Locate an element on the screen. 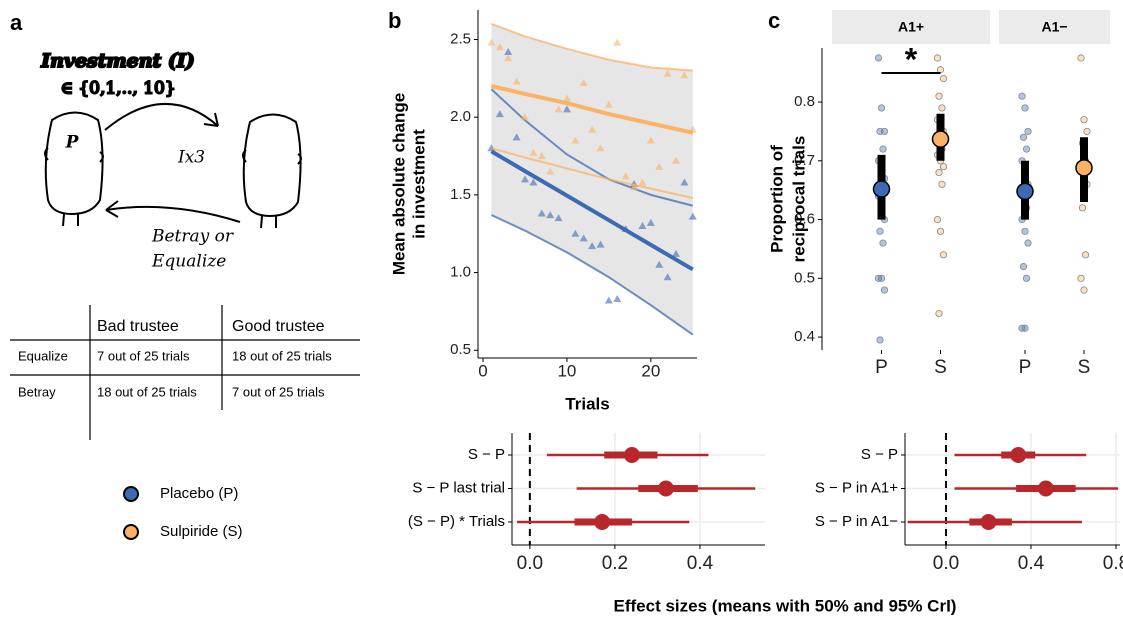  facet-label: A1+ is located at coordinates (911, 27).